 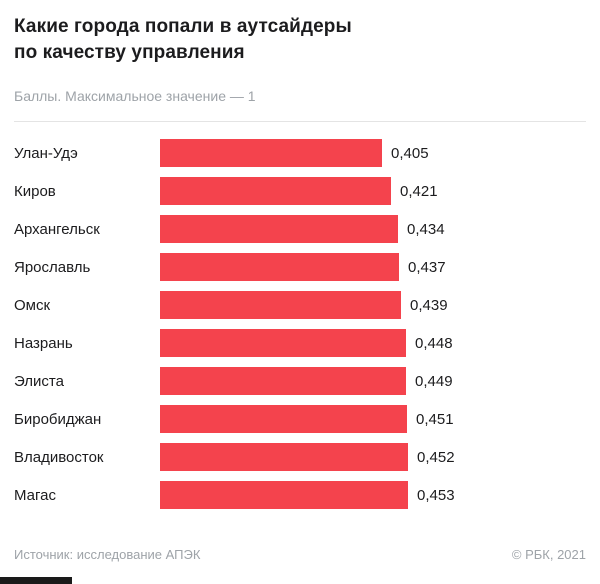 I want to click on bar-value: 0,405, so click(x=410, y=153).